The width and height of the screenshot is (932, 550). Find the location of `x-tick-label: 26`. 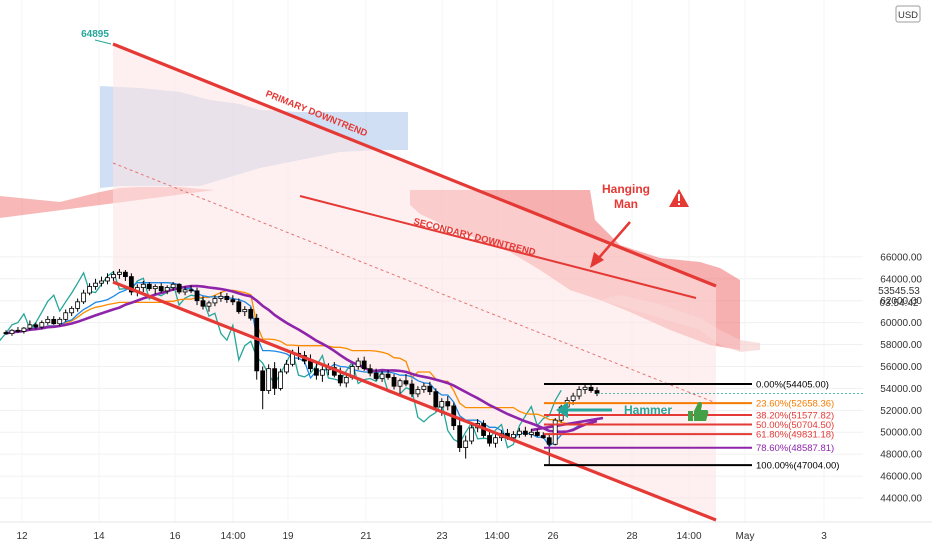

x-tick-label: 26 is located at coordinates (553, 536).